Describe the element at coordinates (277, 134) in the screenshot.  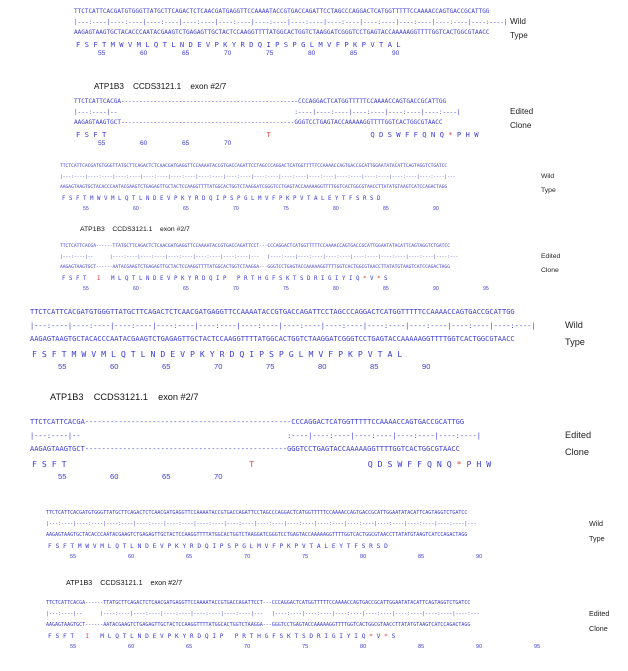
I see `edited-amino-acids: F S F T T Q D S W F F Q N Q * P H W` at that location.